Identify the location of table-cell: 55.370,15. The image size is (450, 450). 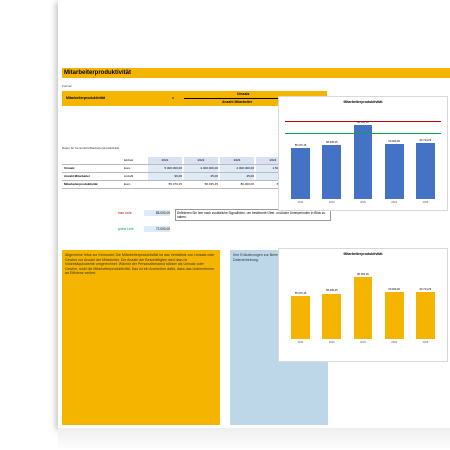
(175, 184).